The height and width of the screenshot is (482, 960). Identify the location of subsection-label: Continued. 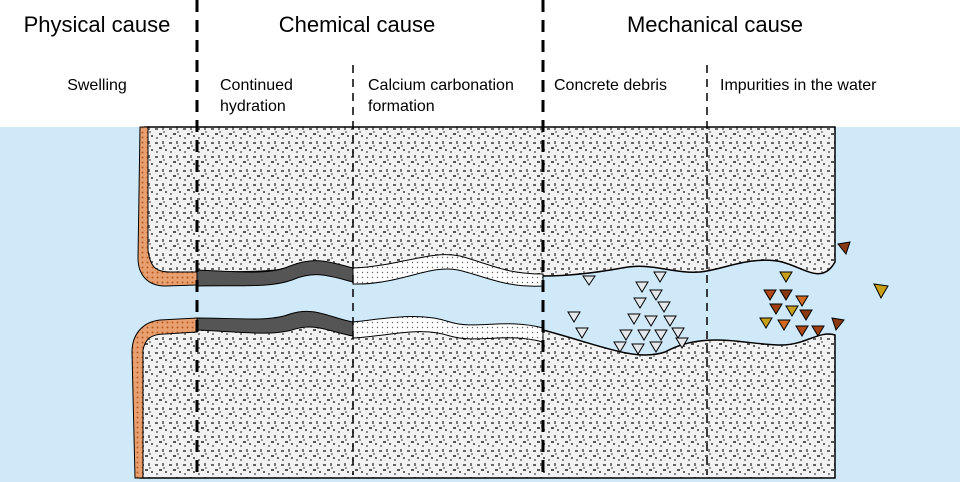
(256, 85).